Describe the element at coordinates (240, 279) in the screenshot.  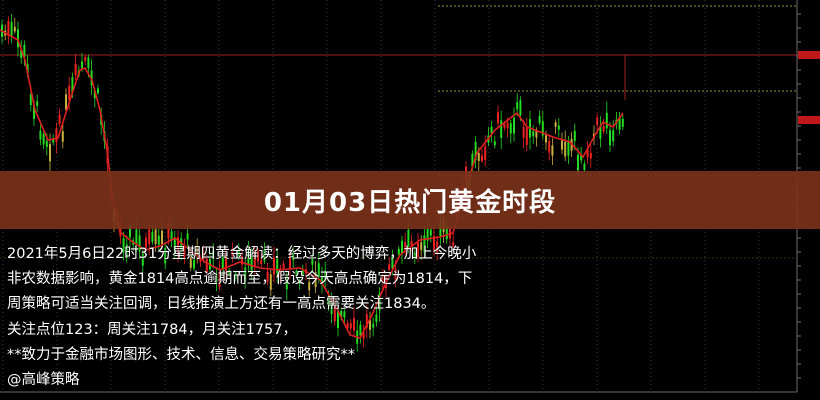
I see `article-line: 非农数据影响，黄金1814高点逾期而至，假设今天高点确定为1814，下` at that location.